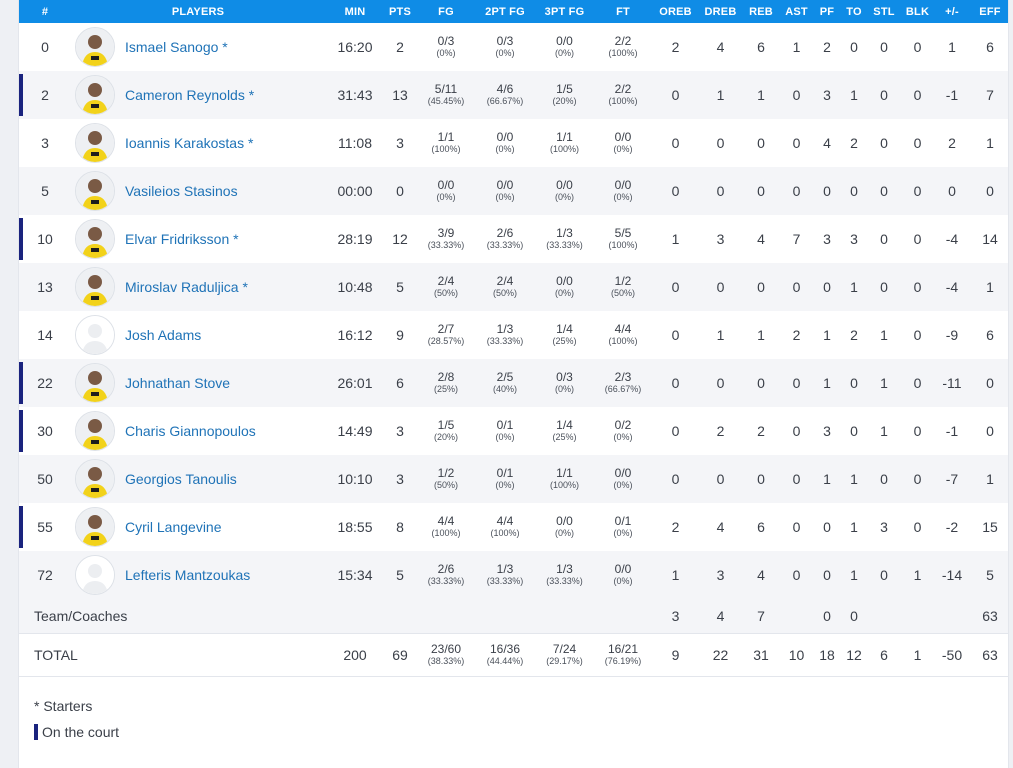  Describe the element at coordinates (446, 89) in the screenshot. I see `player-fg-made-attempted: 5/11` at that location.